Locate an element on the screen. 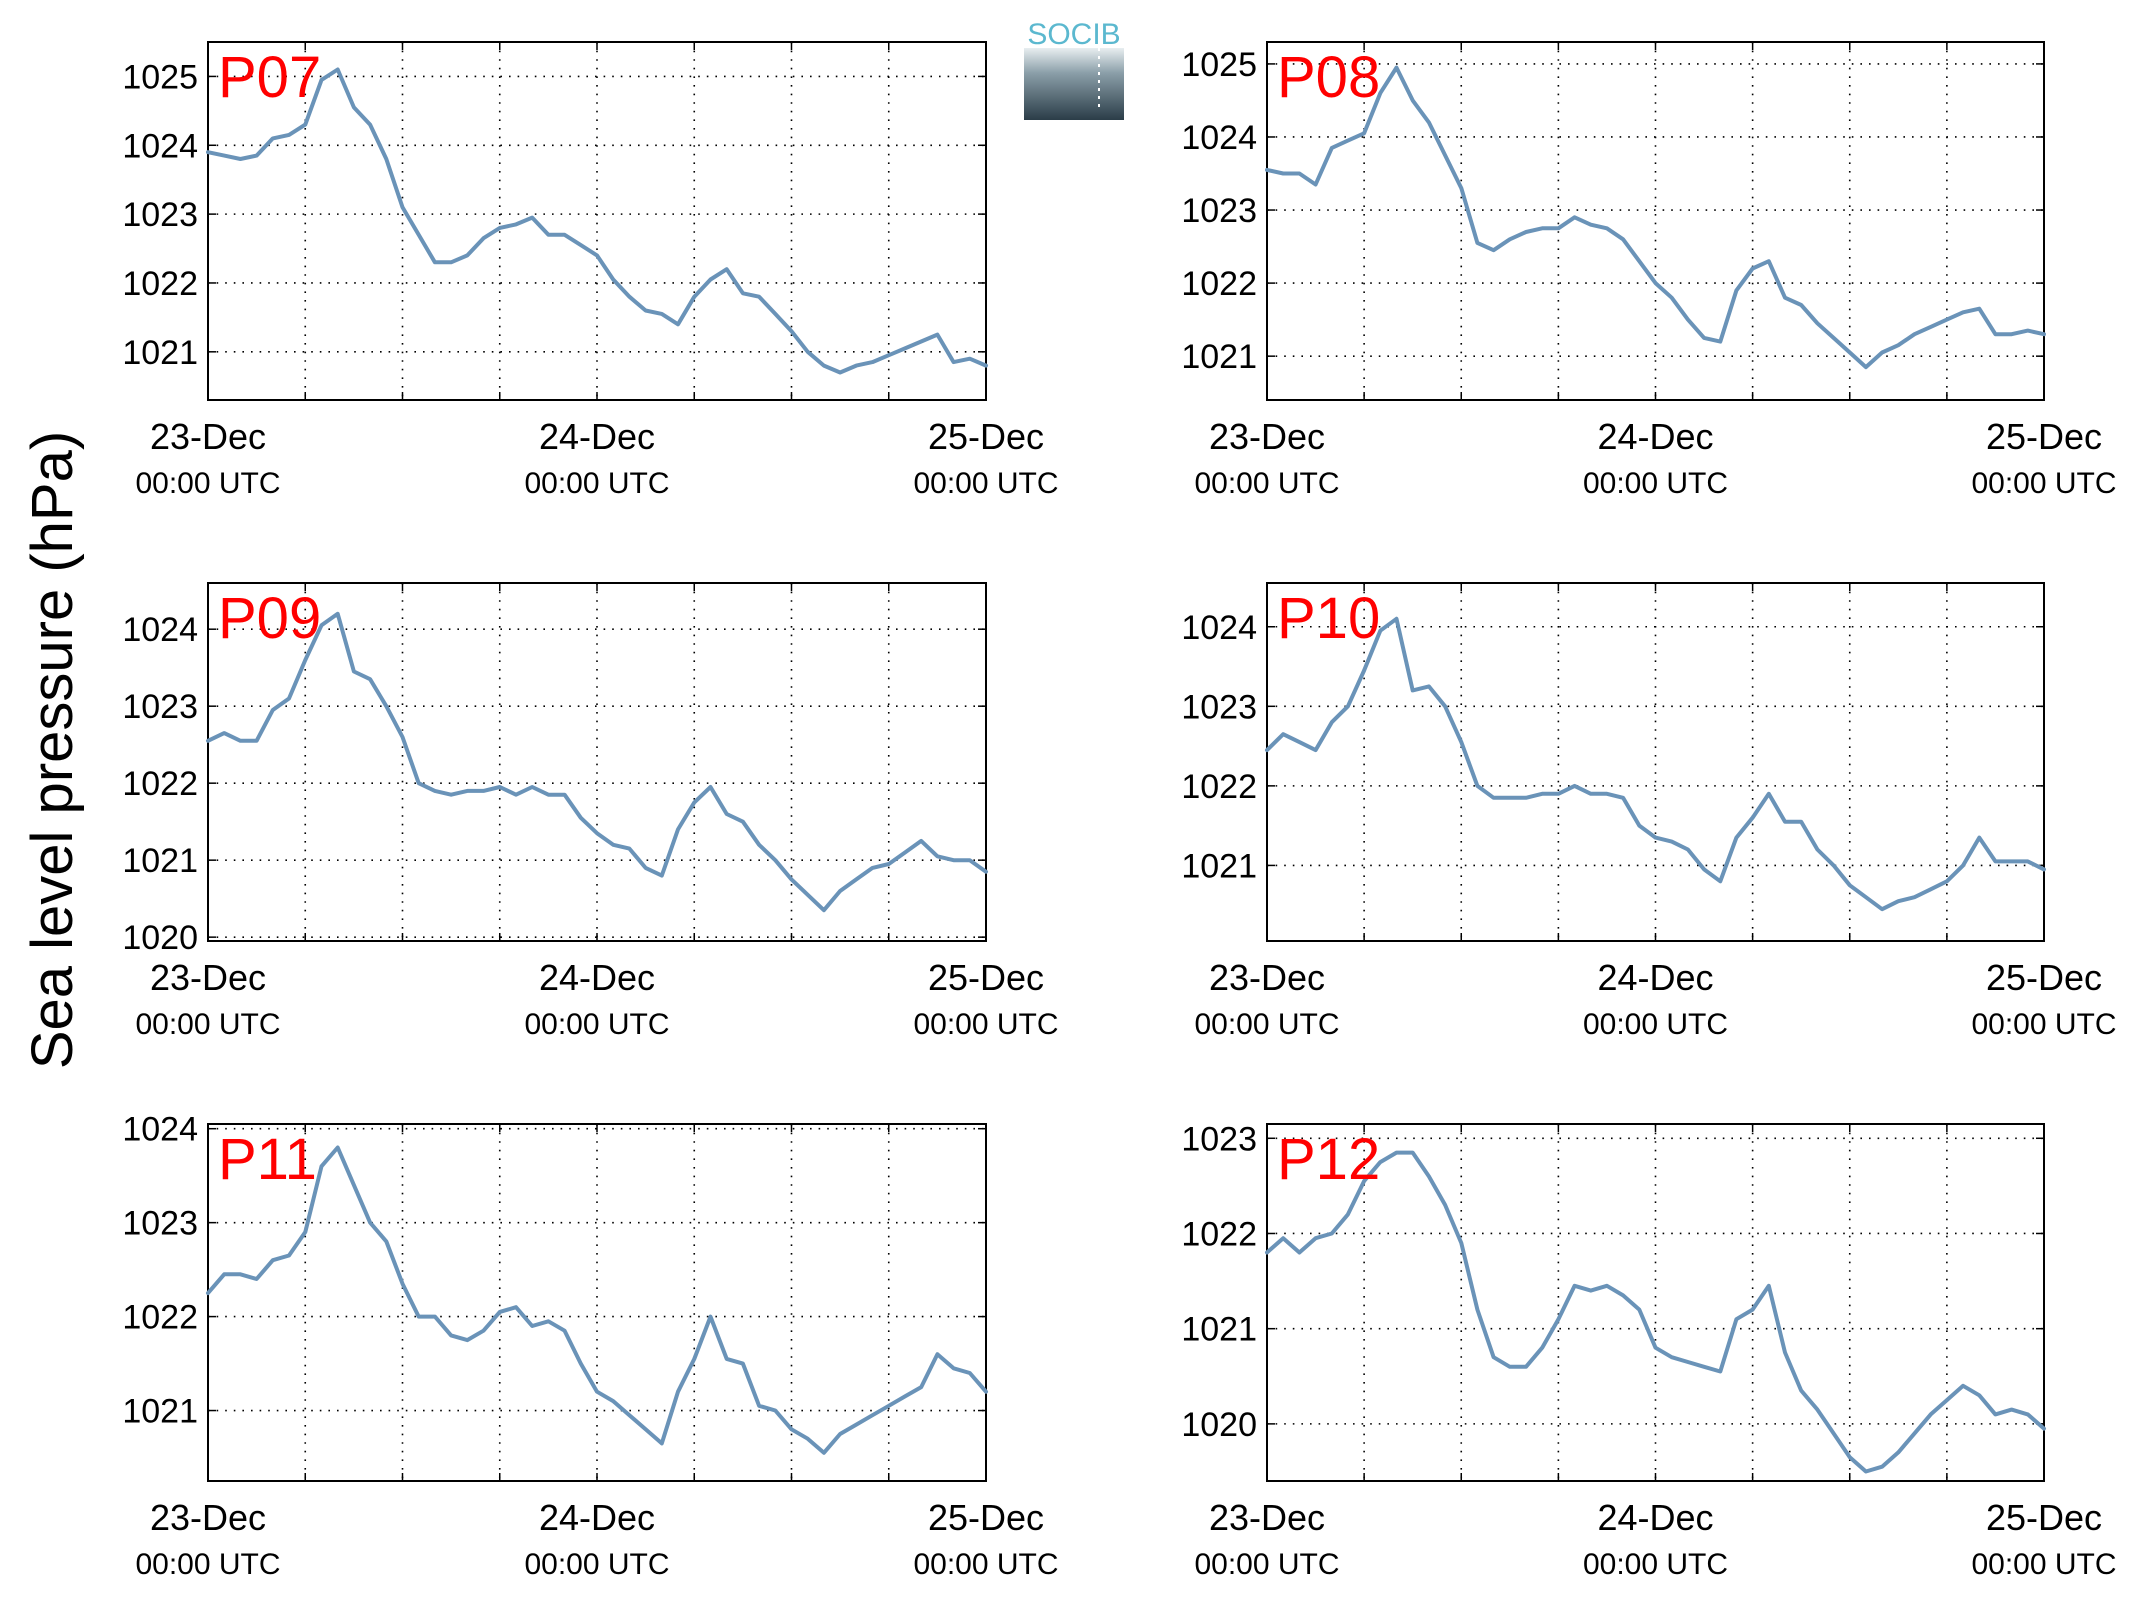 The width and height of the screenshot is (2133, 1608). panel-label: P12 is located at coordinates (1328, 1159).